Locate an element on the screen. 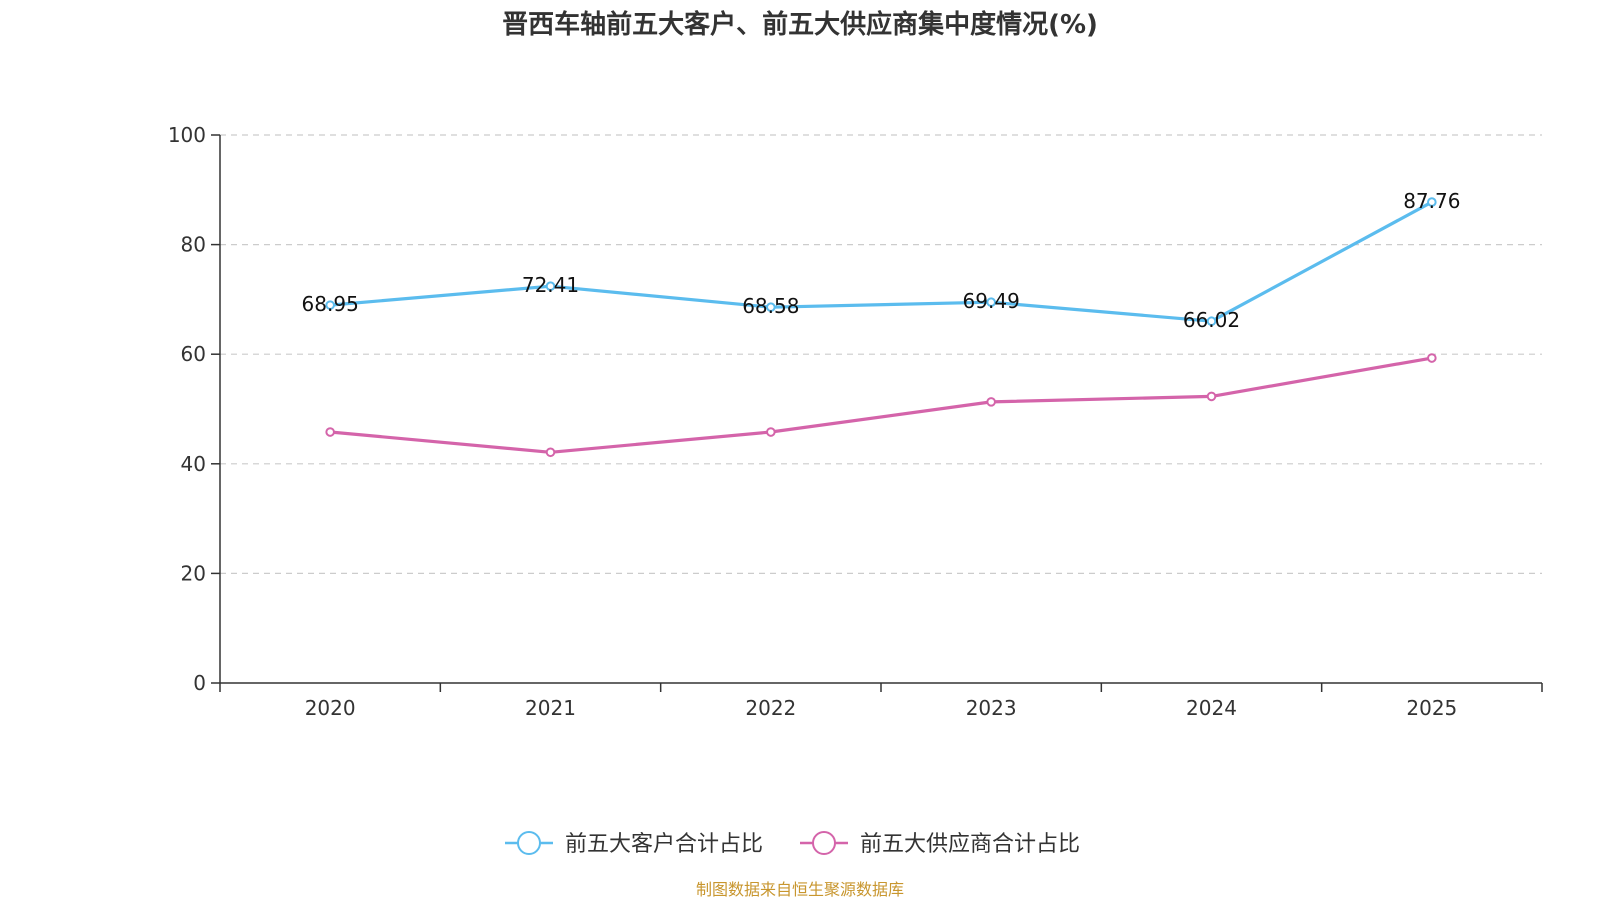  data-label-2024: 66.02 is located at coordinates (1211, 320).